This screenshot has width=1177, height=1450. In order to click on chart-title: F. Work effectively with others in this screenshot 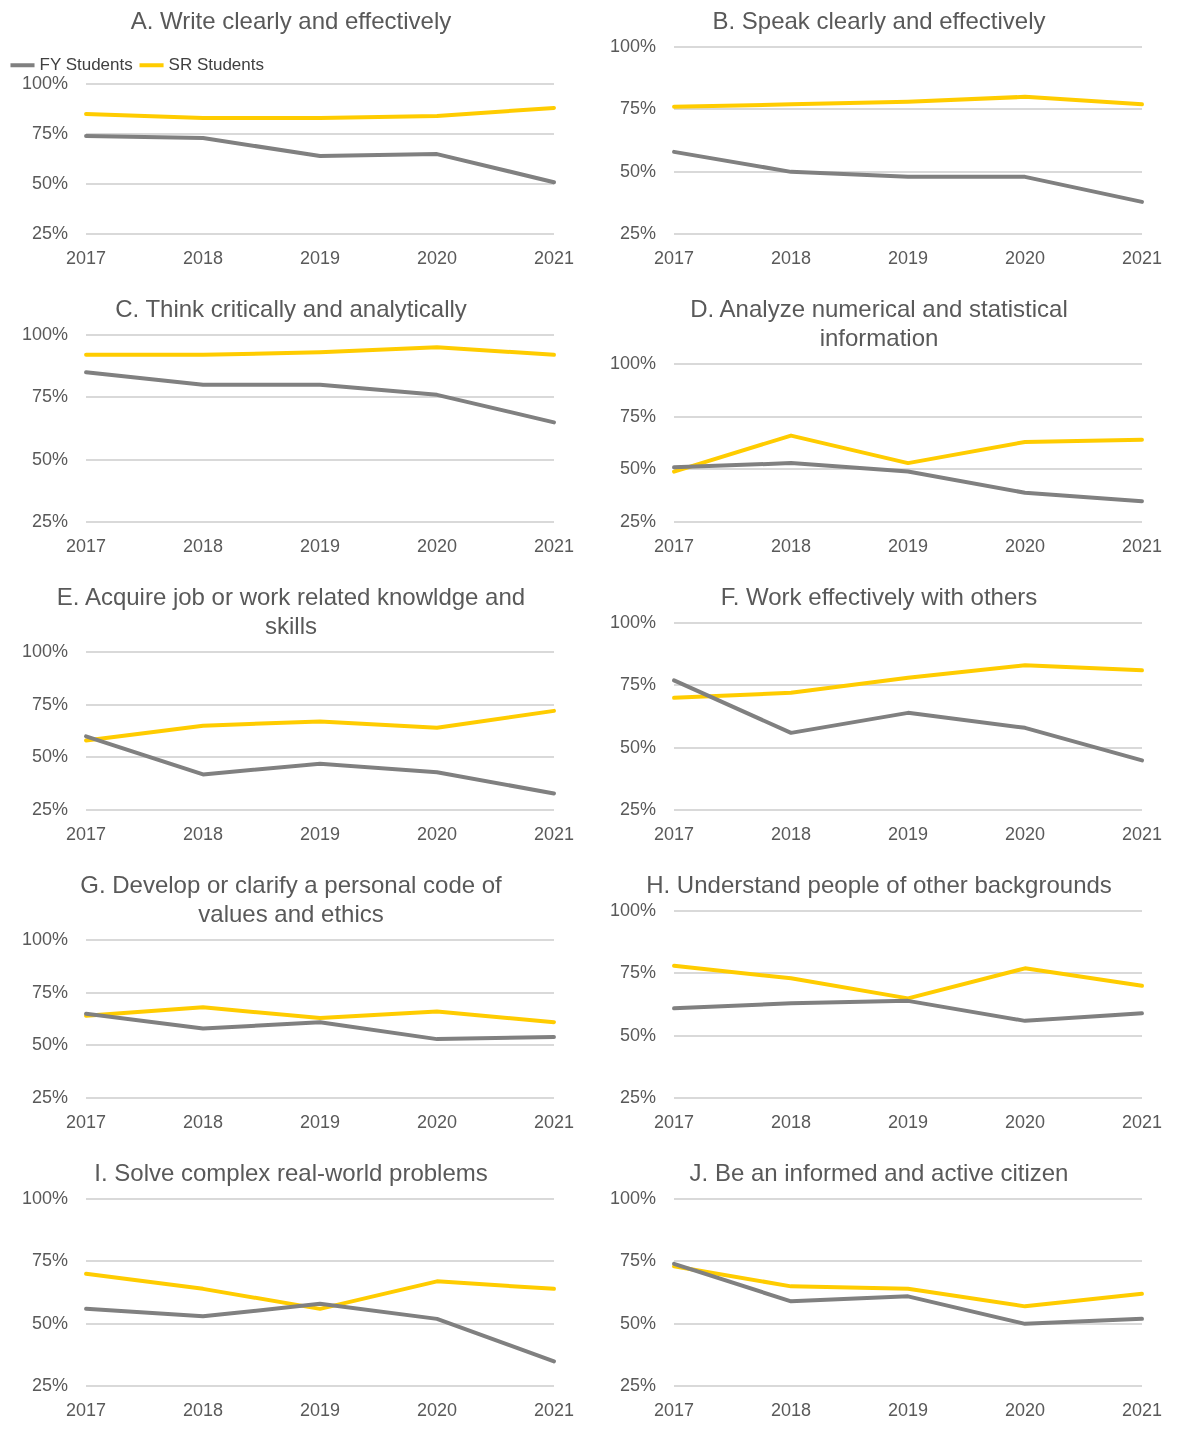, I will do `click(879, 597)`.